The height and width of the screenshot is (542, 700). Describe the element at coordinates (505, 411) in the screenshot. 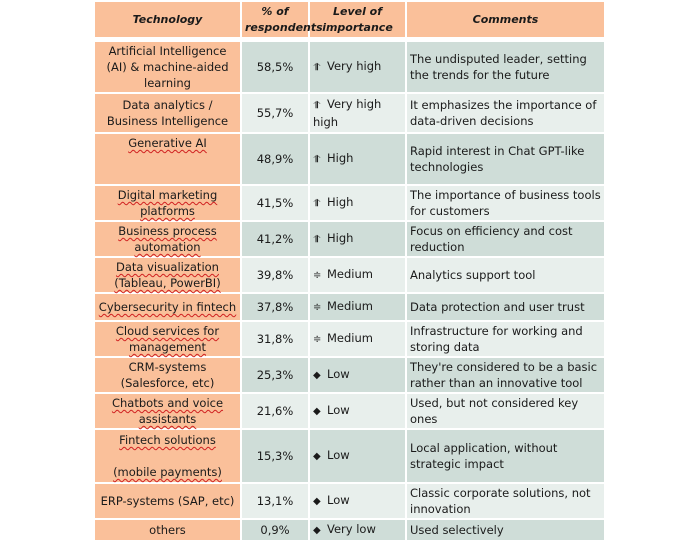

I see `comment-cell: Used, but not considered key ones` at that location.